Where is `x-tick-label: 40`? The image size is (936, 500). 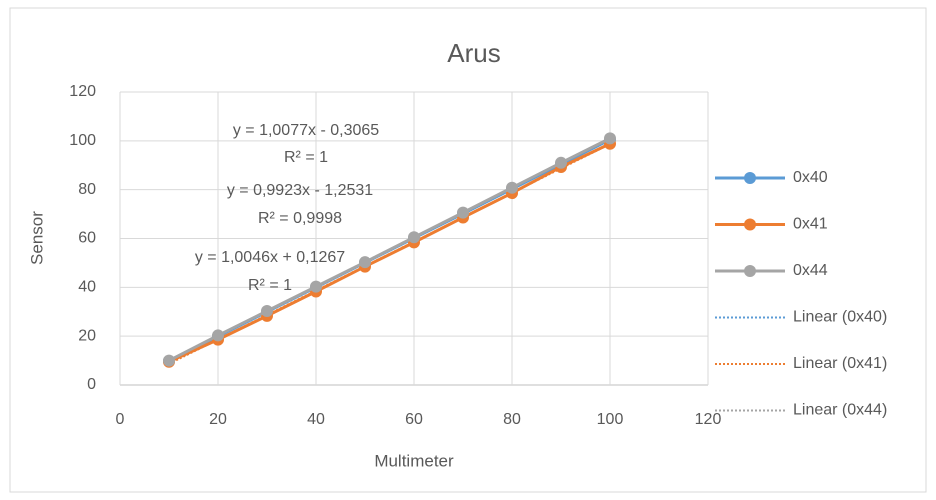
x-tick-label: 40 is located at coordinates (316, 419).